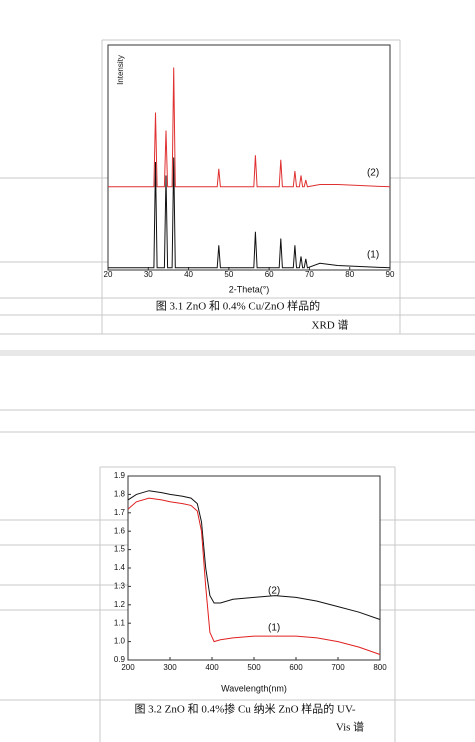 The image size is (475, 742). I want to click on plot-frame, so click(254, 568).